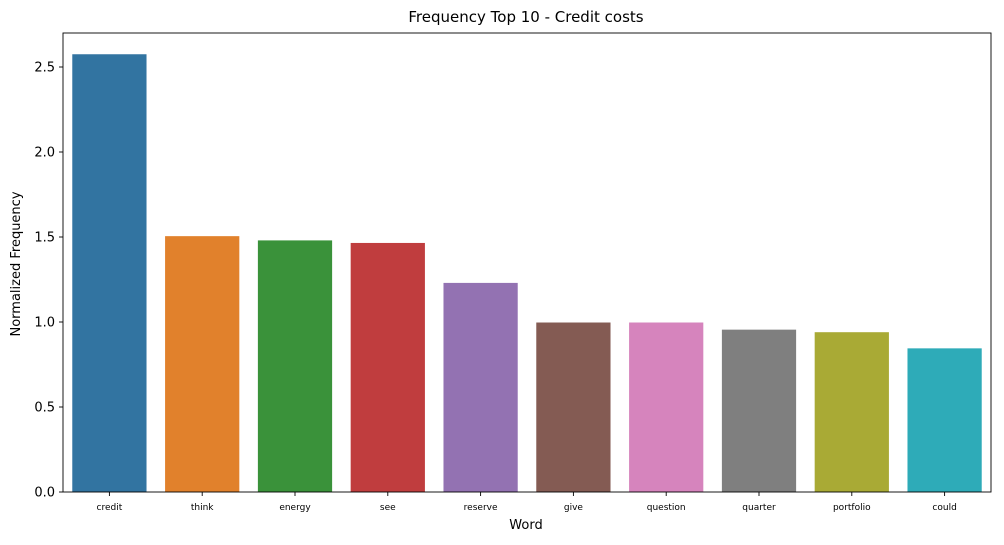  Describe the element at coordinates (44, 493) in the screenshot. I see `y-tick-label: 0.0` at that location.